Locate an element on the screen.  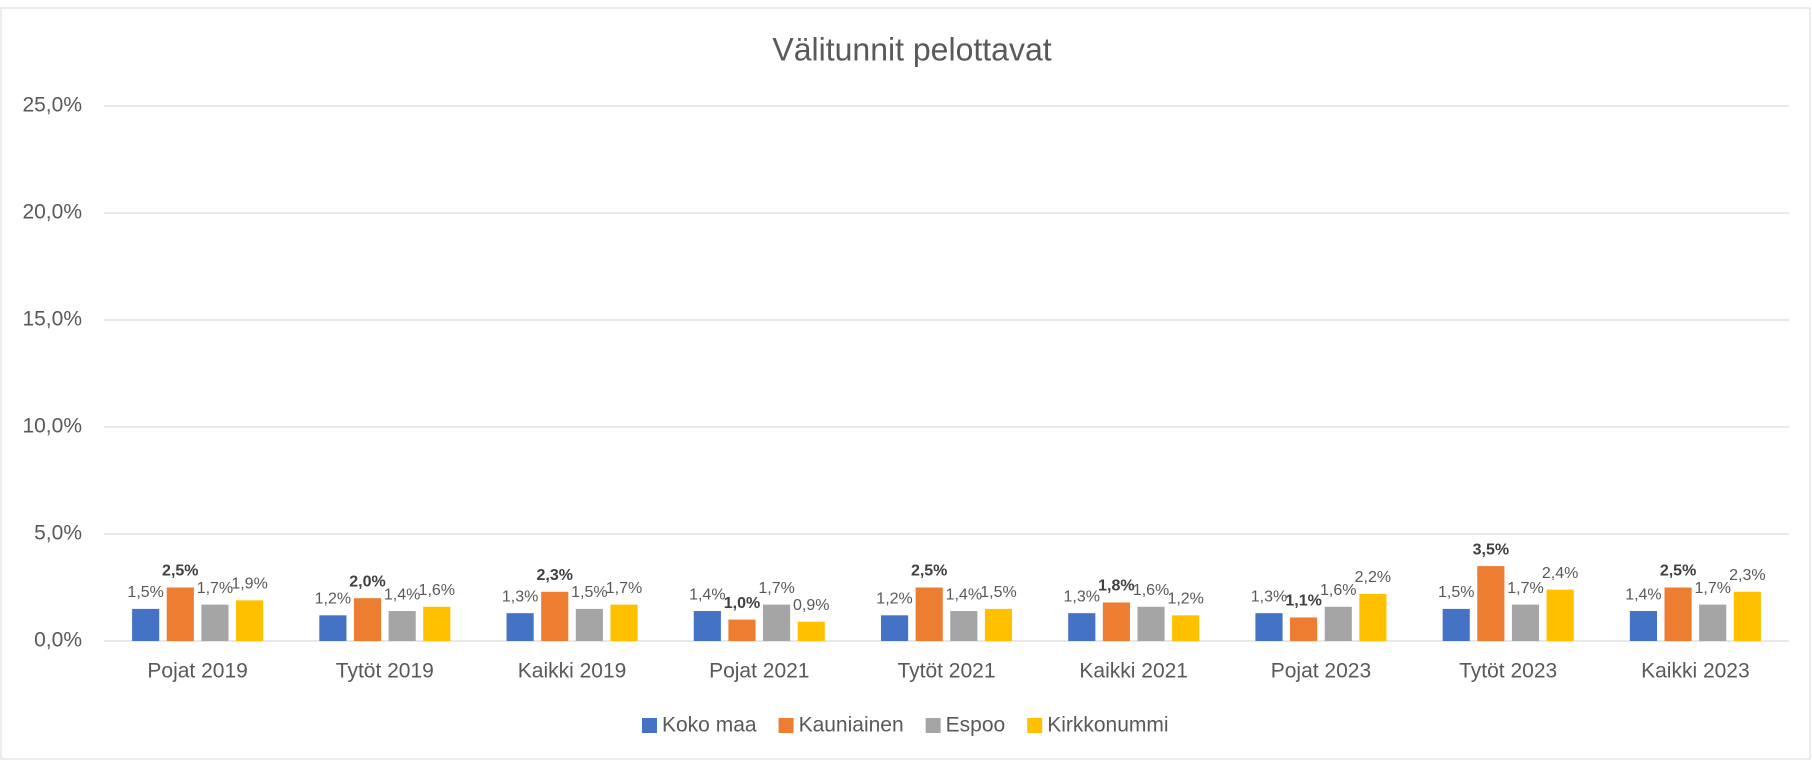
y-tick-label: 0,0% is located at coordinates (58, 640).